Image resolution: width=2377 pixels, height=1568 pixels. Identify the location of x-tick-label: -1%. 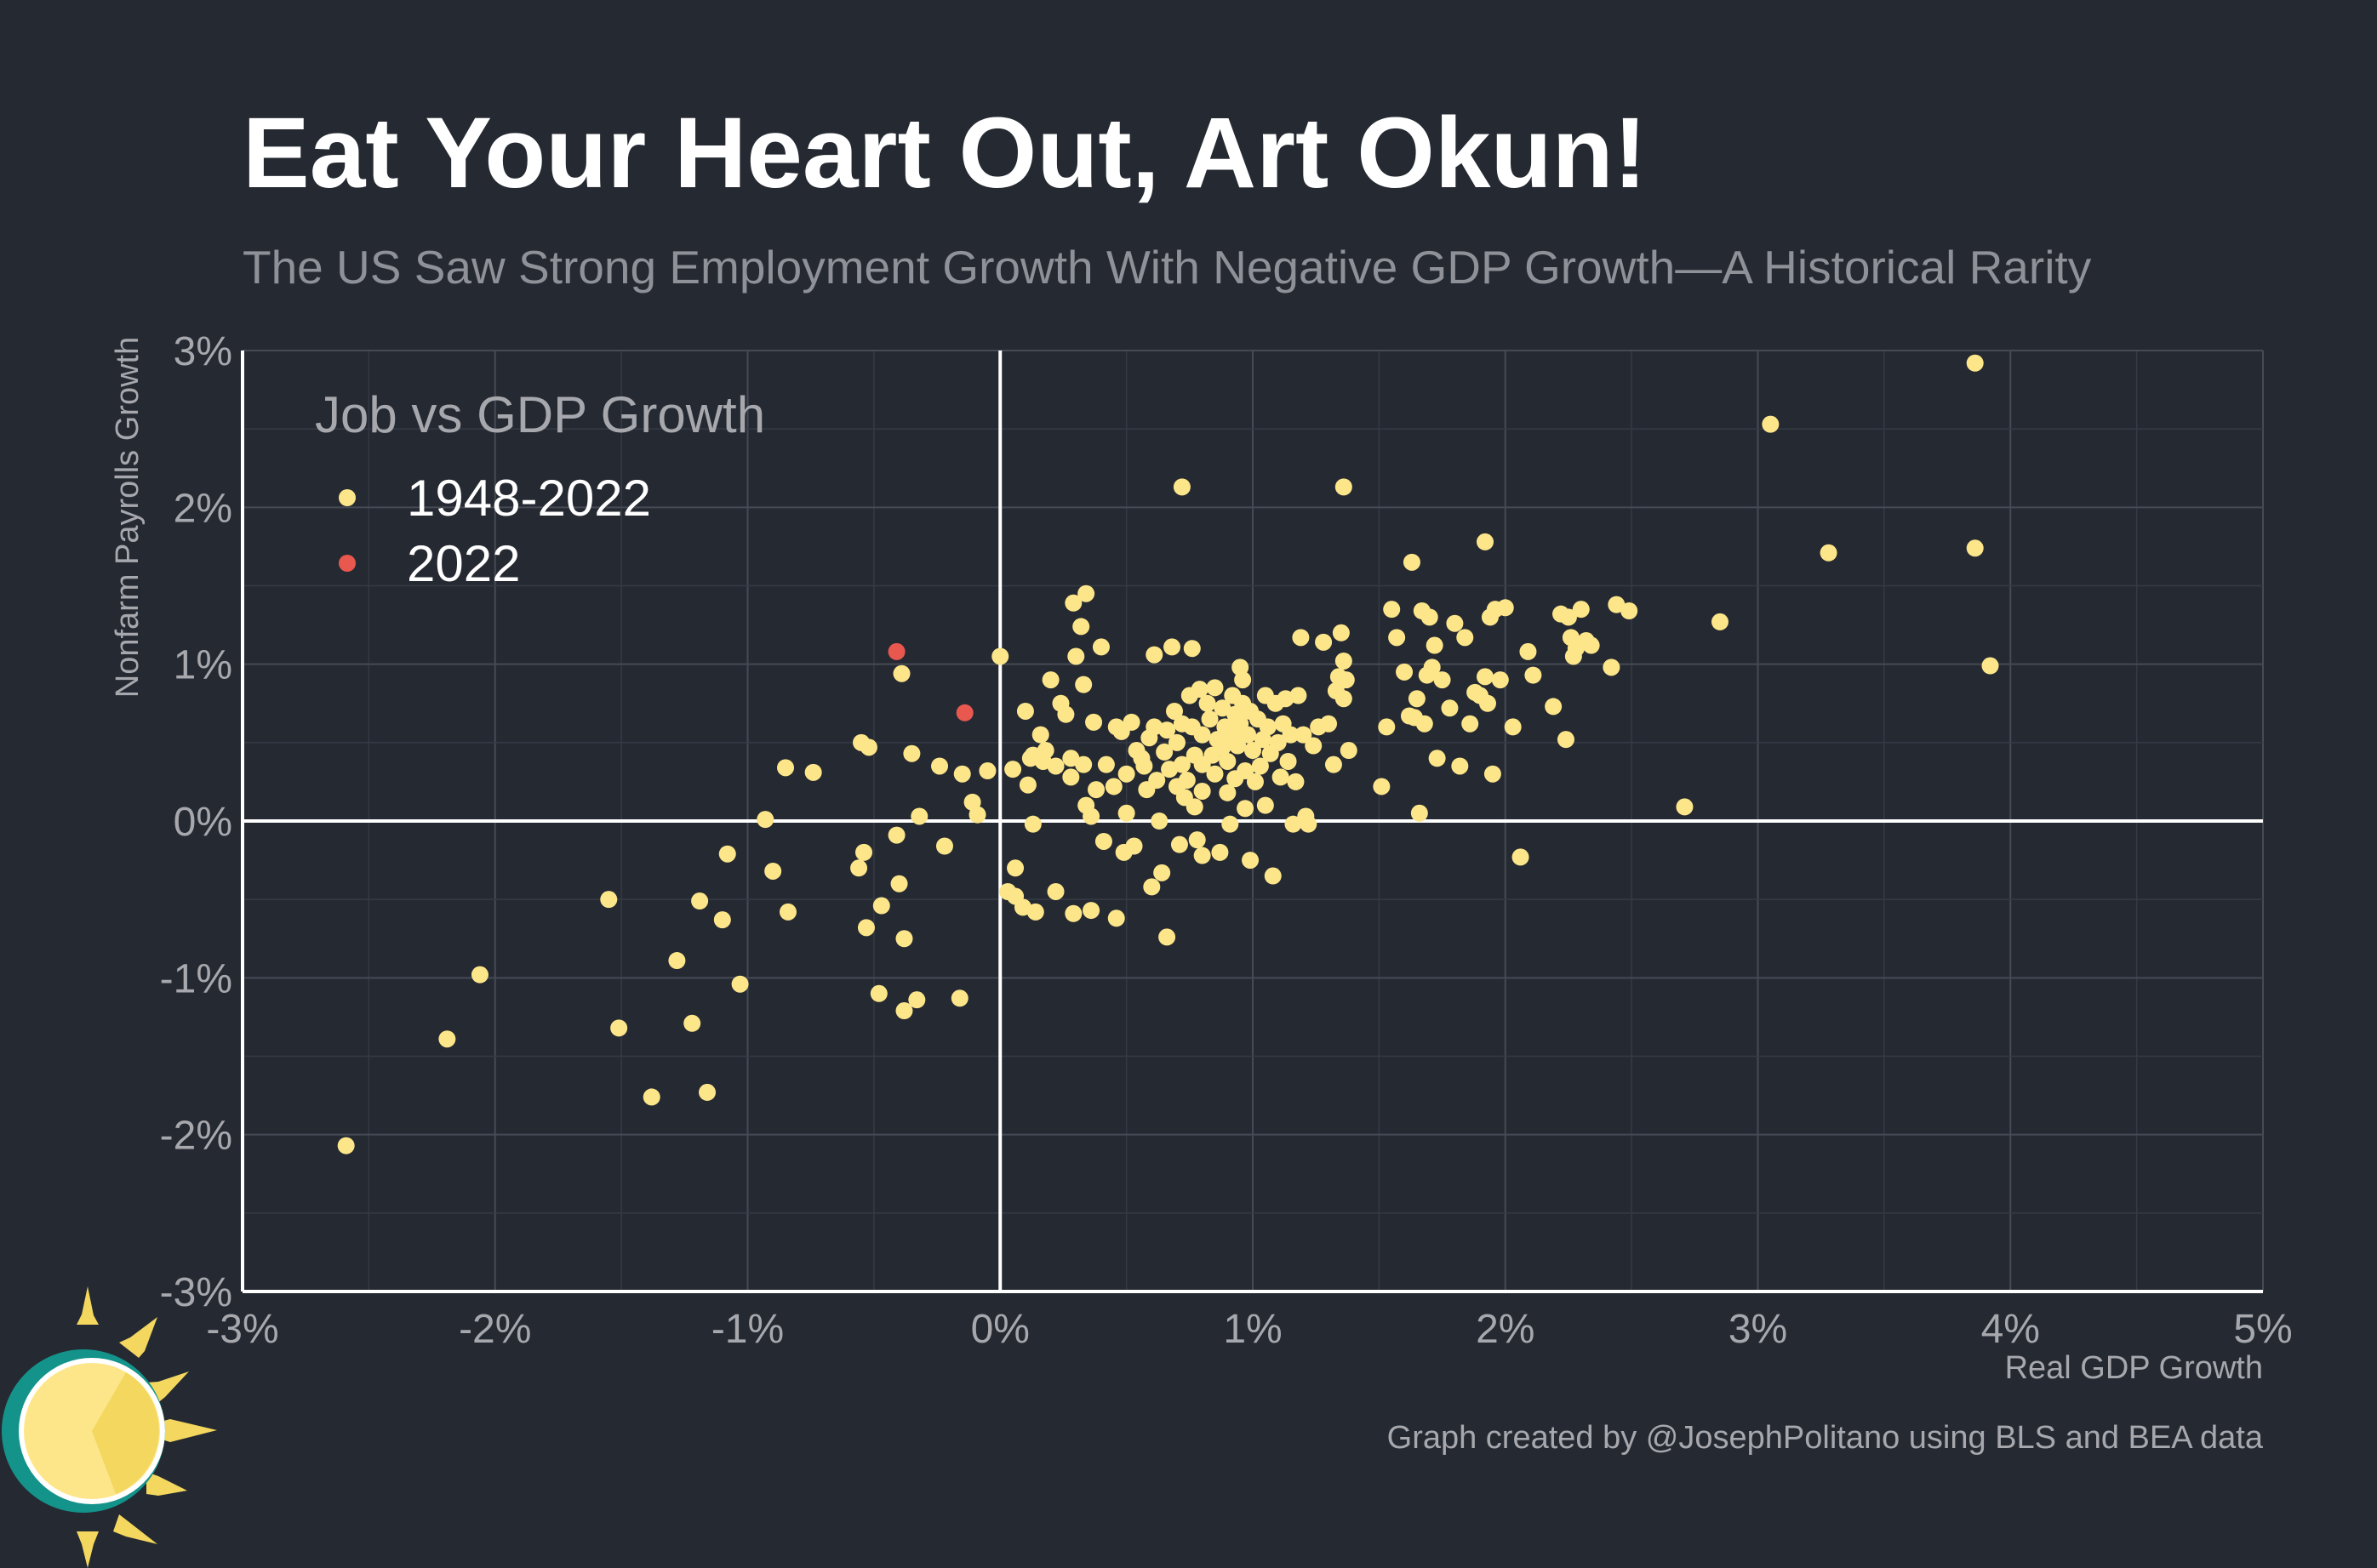
(747, 1329).